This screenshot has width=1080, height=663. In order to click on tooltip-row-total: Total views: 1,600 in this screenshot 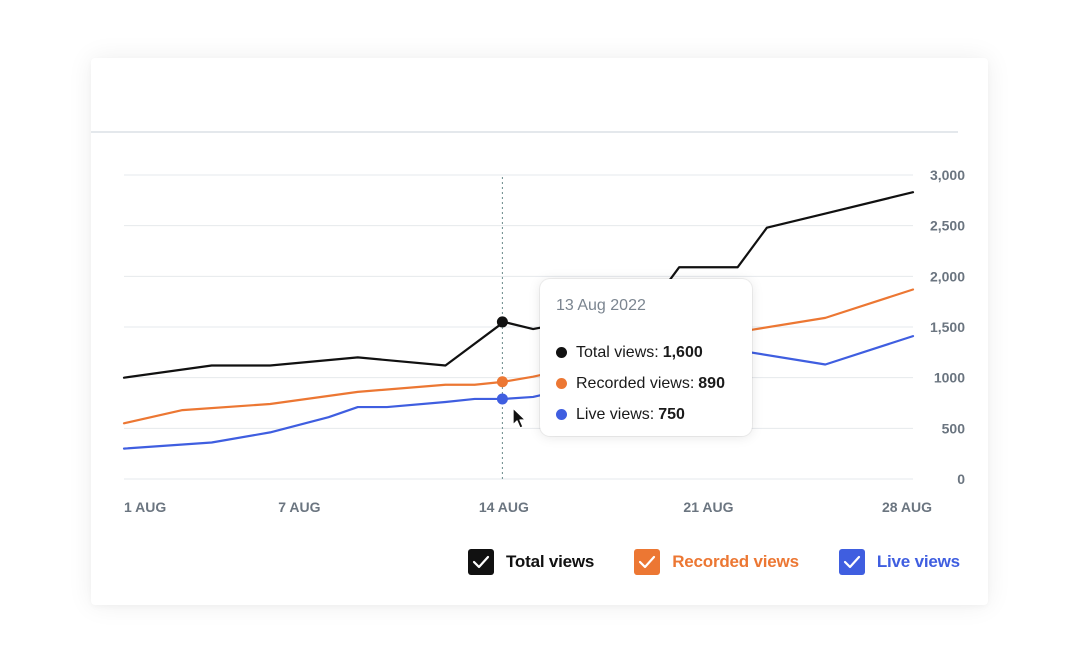, I will do `click(646, 352)`.